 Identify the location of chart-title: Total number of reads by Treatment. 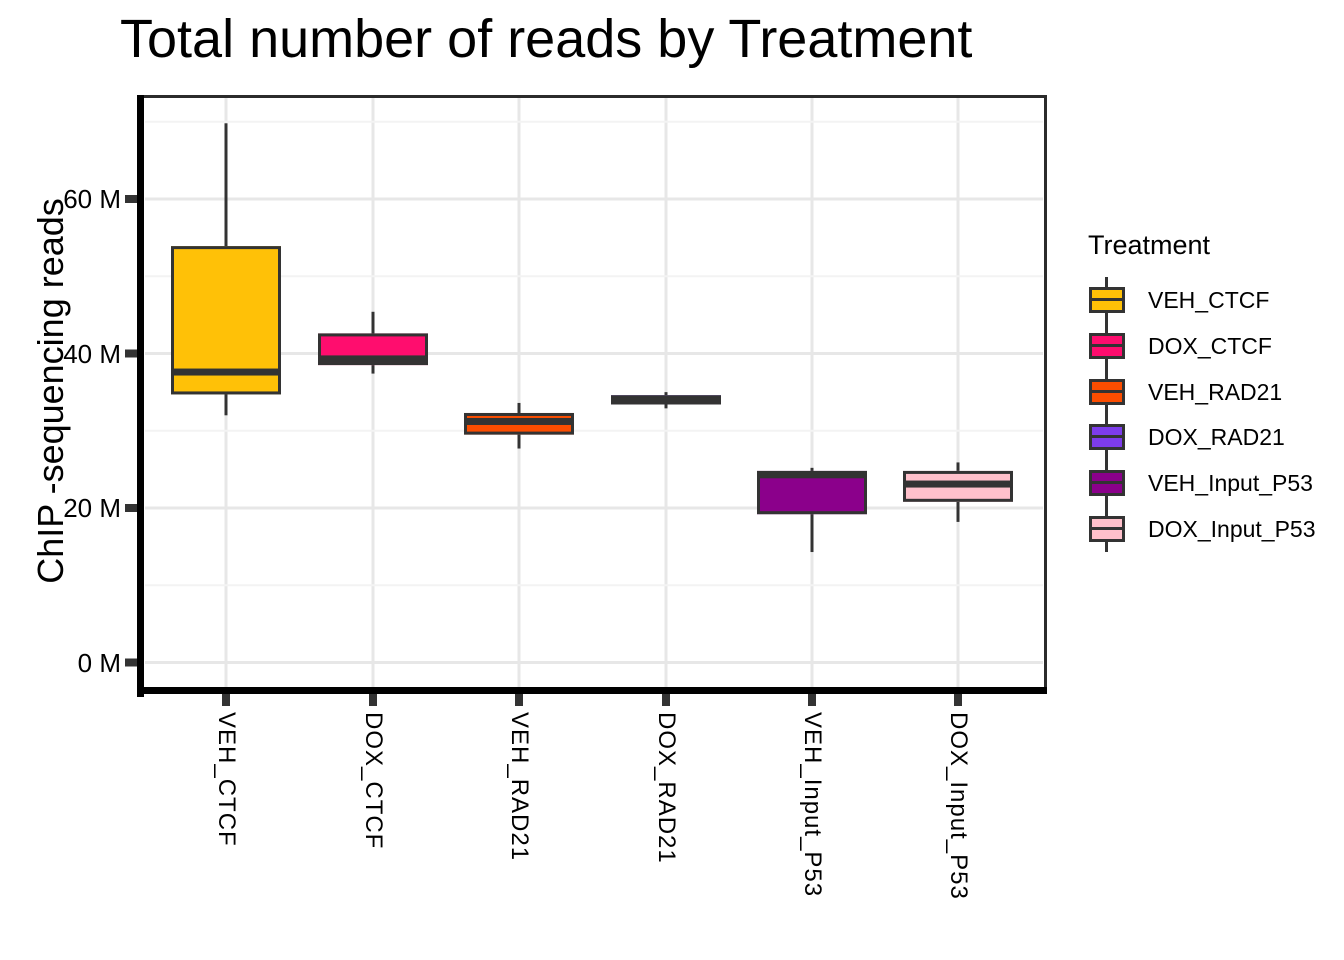
(546, 39).